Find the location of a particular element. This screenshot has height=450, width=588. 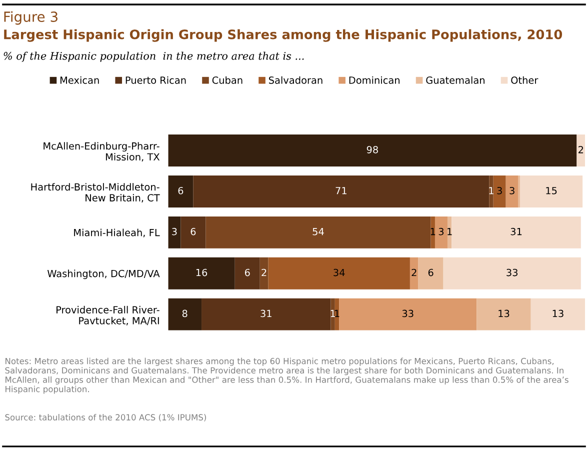

data-label: 15 is located at coordinates (551, 190).